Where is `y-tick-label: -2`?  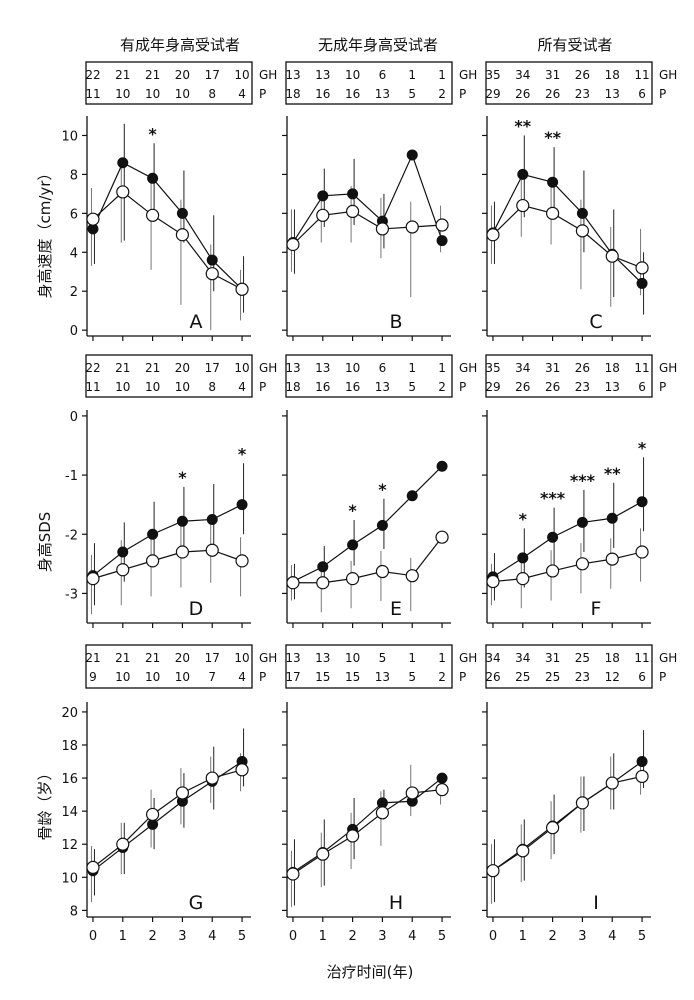 y-tick-label: -2 is located at coordinates (71, 535).